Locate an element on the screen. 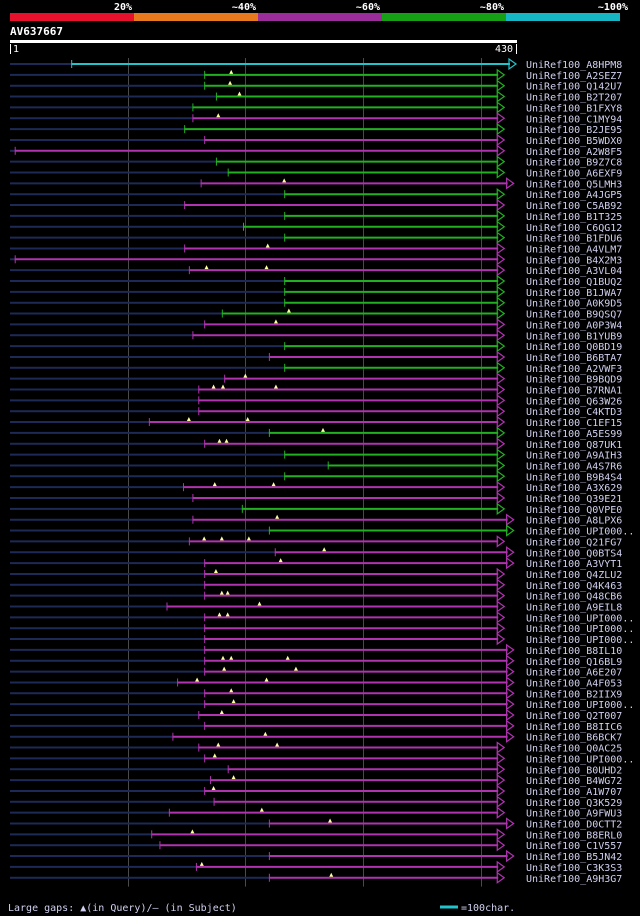 This screenshot has width=640, height=916. hit-label: UniRef100_A4S7R6 is located at coordinates (574, 466).